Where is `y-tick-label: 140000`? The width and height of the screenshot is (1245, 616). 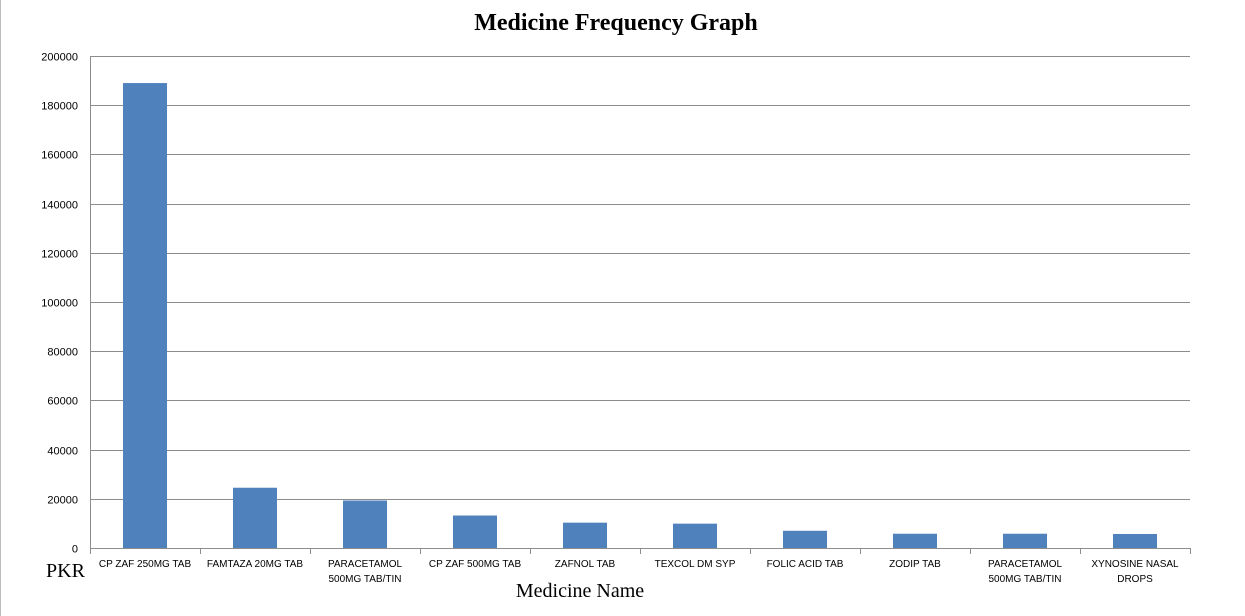 y-tick-label: 140000 is located at coordinates (59, 206).